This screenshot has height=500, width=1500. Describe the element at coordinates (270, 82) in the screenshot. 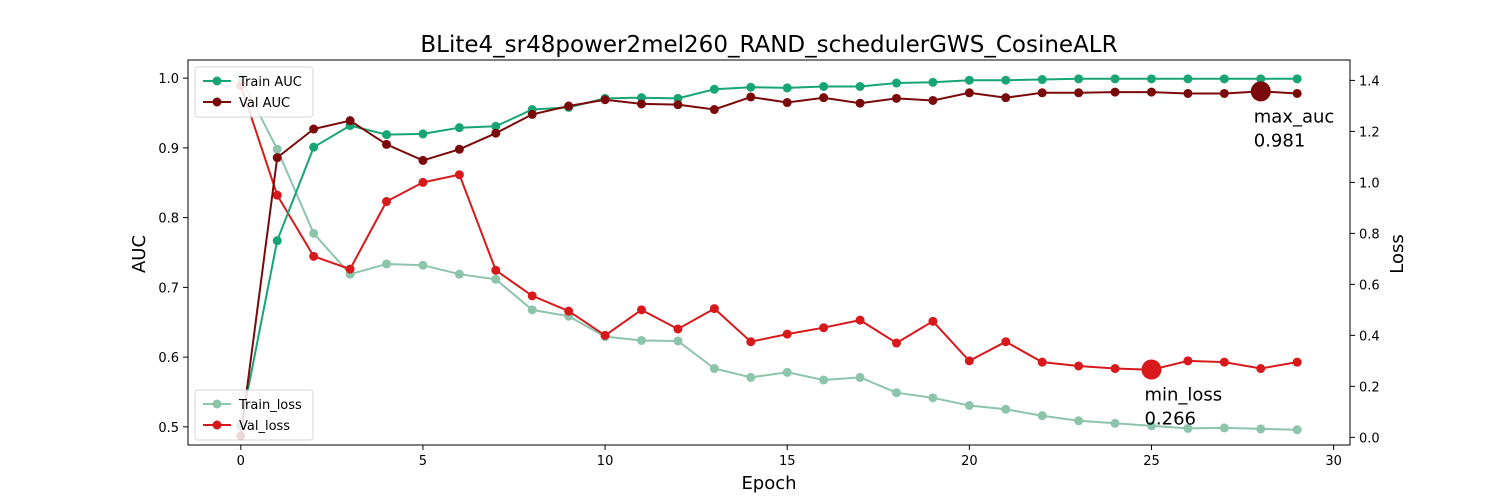

I see `legend-label-train-auc: Train AUC` at that location.